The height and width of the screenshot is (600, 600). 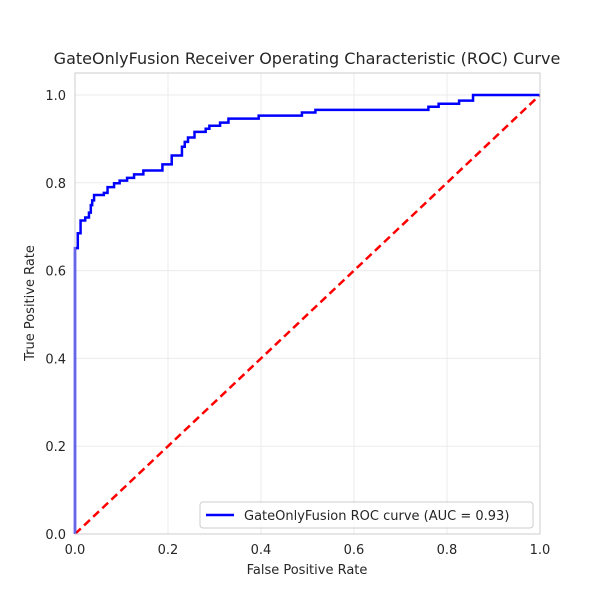 I want to click on y-axis-label: True Positive Rate, so click(x=30, y=303).